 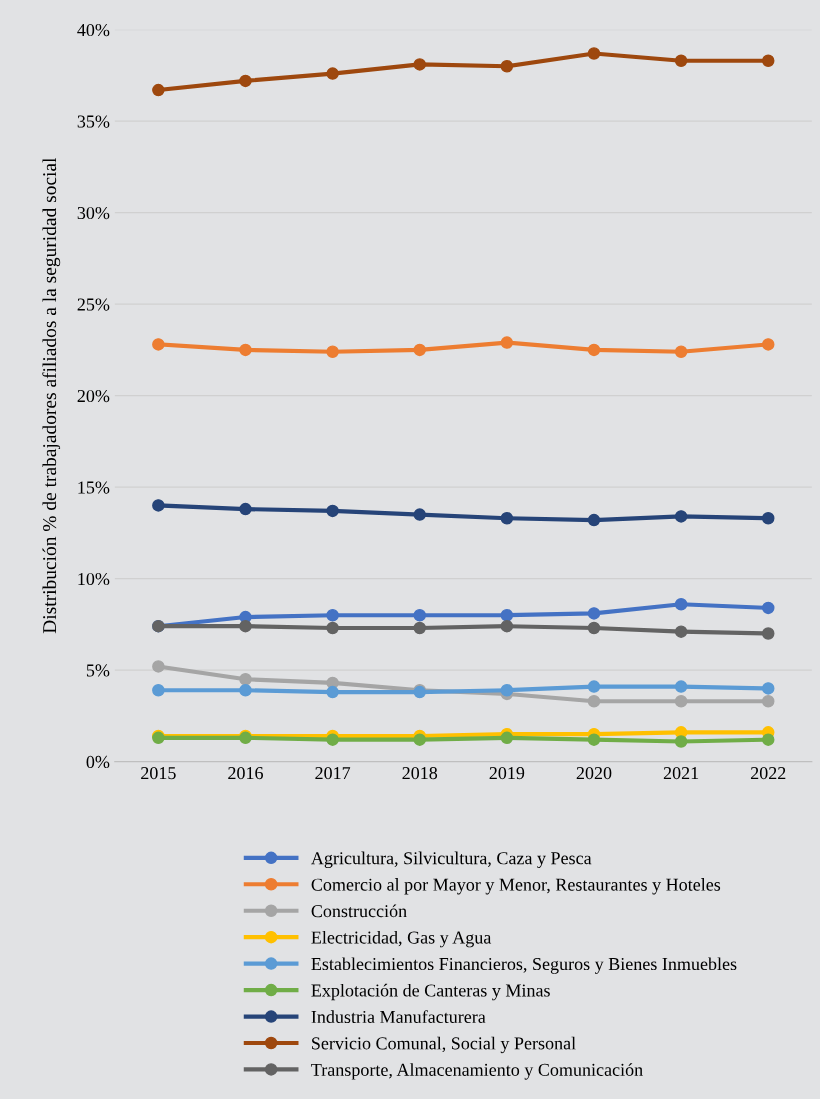 I want to click on y-tick-label: 20%, so click(x=93, y=396).